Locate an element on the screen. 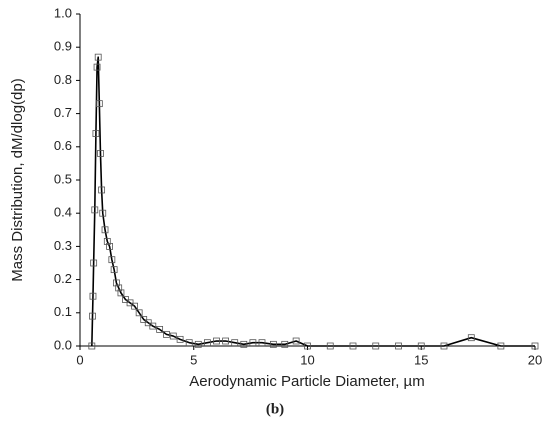 This screenshot has width=550, height=432. x-tick-label: 10 is located at coordinates (307, 359).